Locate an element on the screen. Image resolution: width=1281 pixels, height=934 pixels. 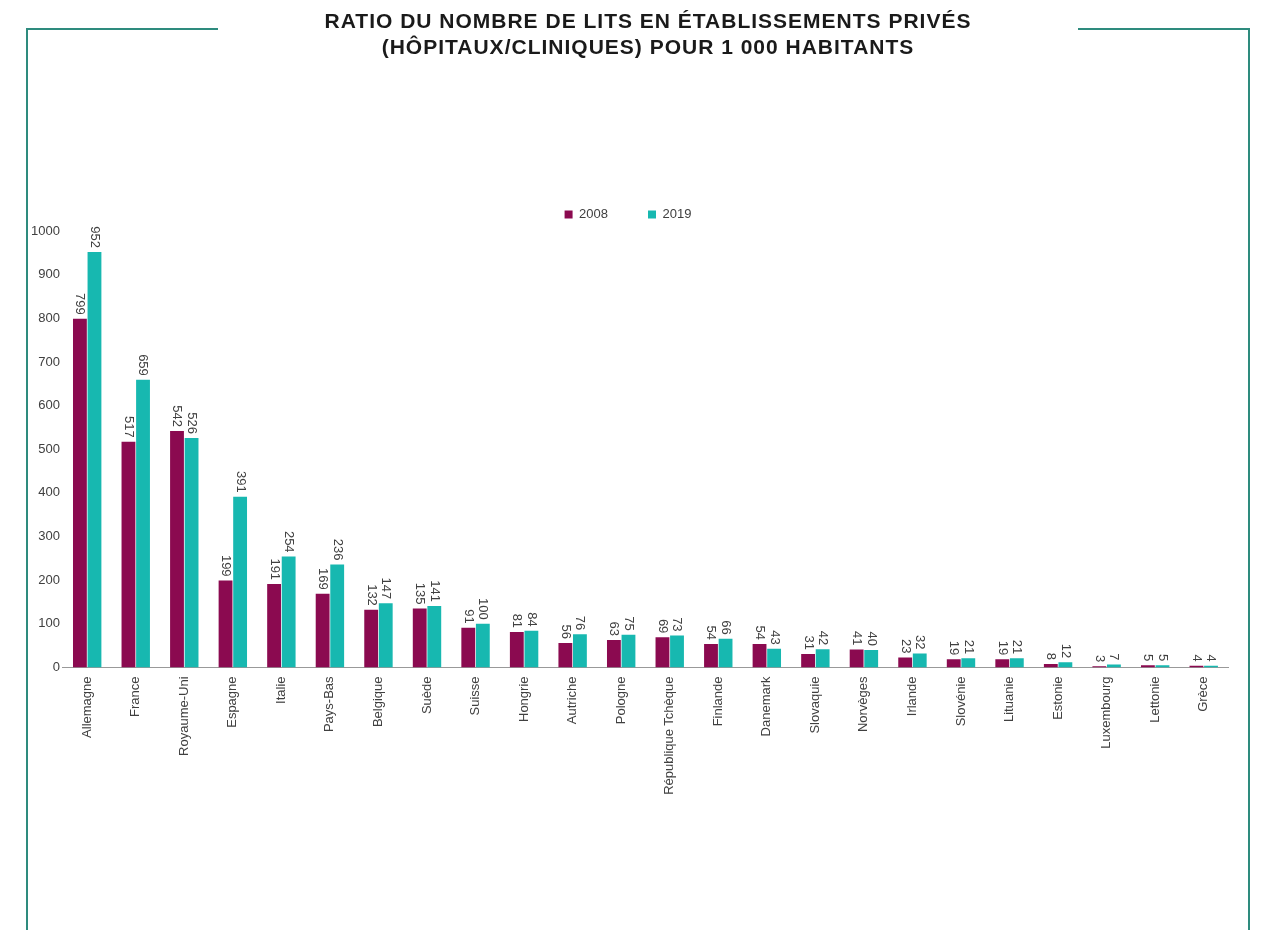
x-tick-label: Belgique is located at coordinates (378, 702).